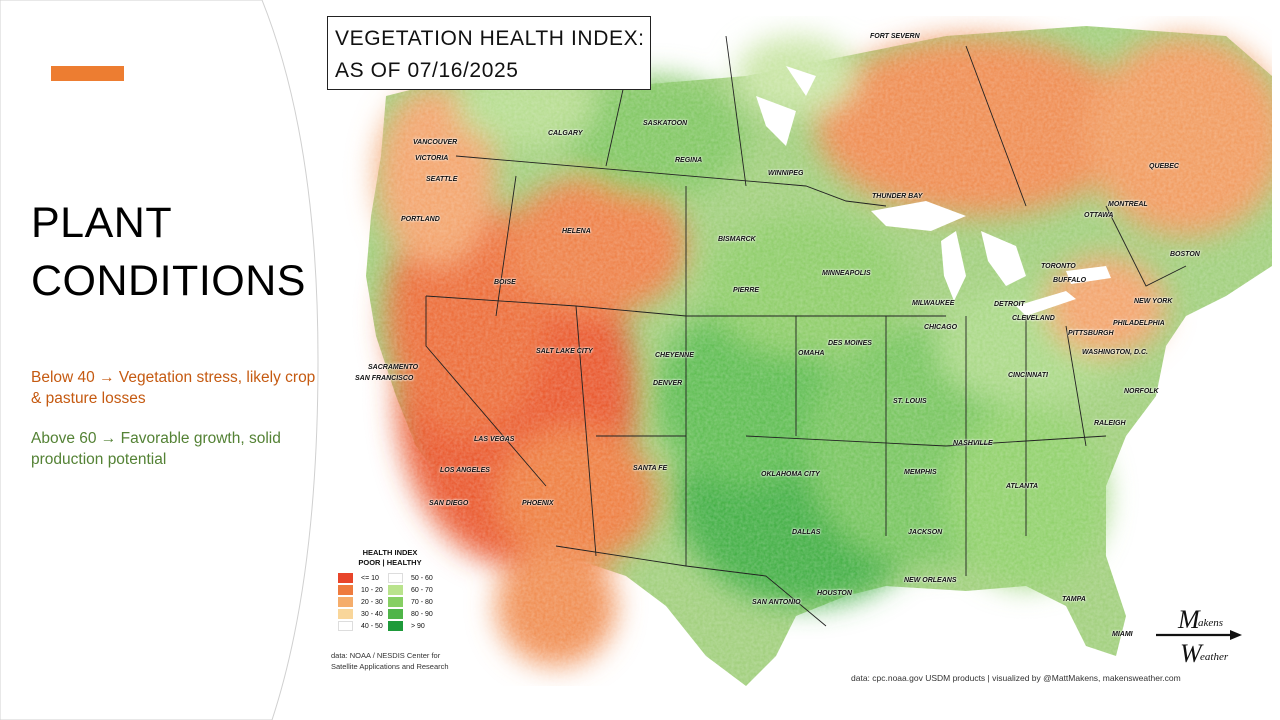  I want to click on legend-item: 30 - 40, so click(363, 614).